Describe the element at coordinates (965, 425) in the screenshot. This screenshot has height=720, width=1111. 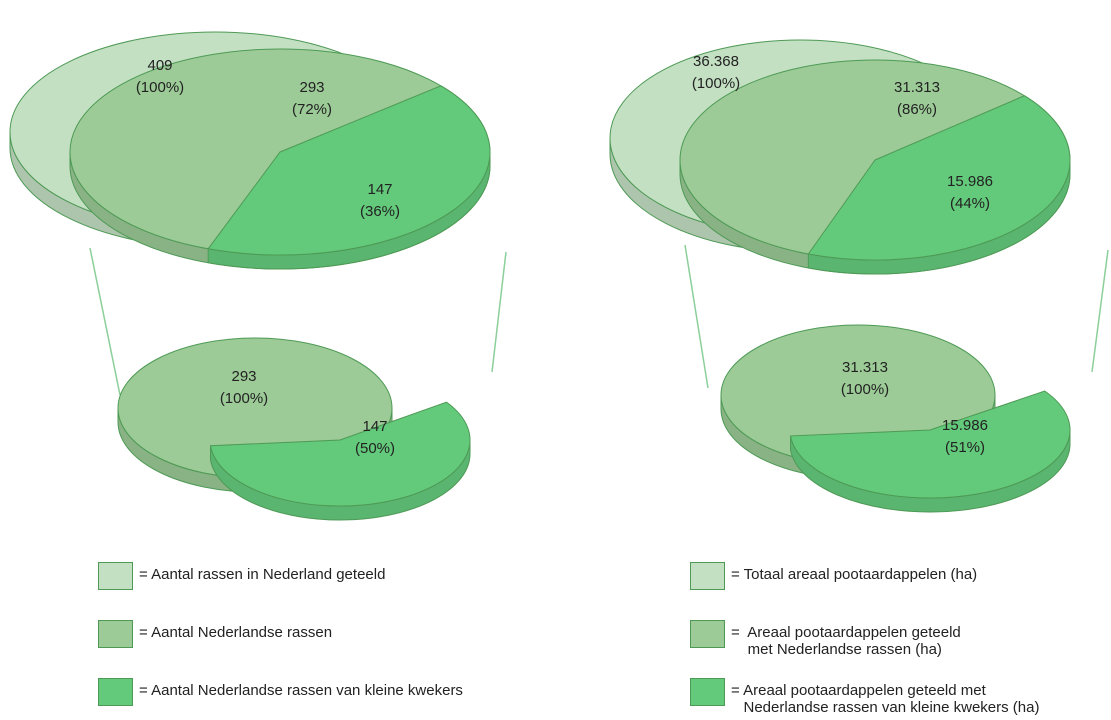
I see `bottom-pie-label-2-line: 15.986` at that location.